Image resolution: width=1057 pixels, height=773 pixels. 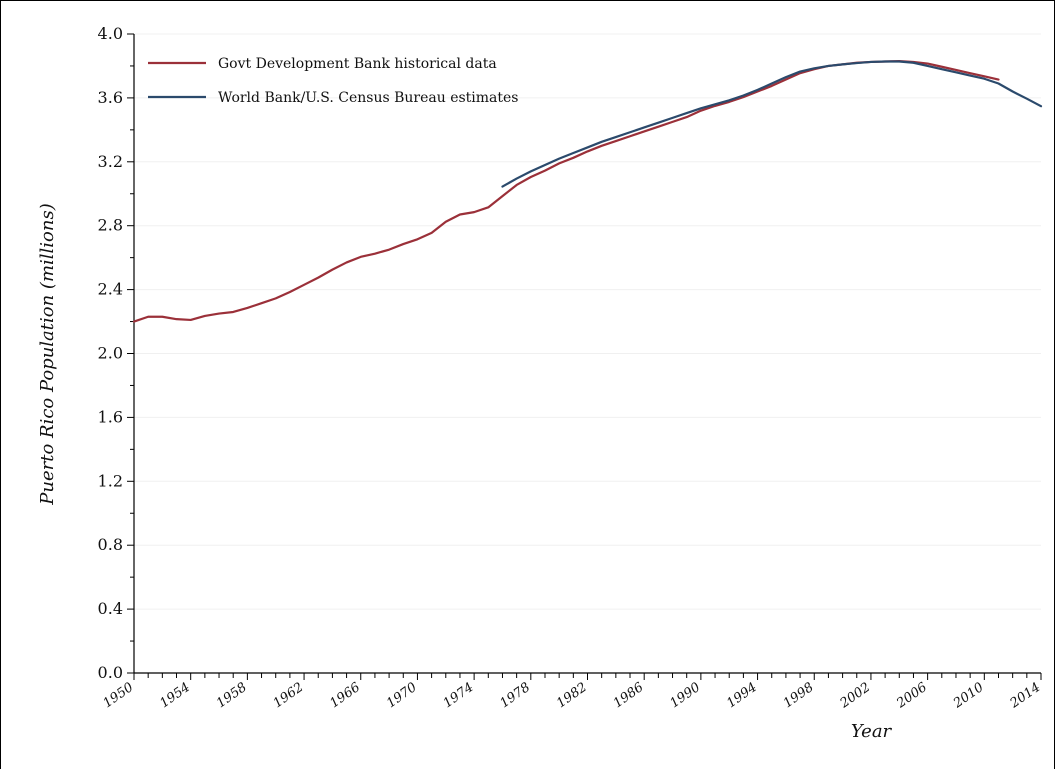 I want to click on y-tick-label: 4.0, so click(x=110, y=33).